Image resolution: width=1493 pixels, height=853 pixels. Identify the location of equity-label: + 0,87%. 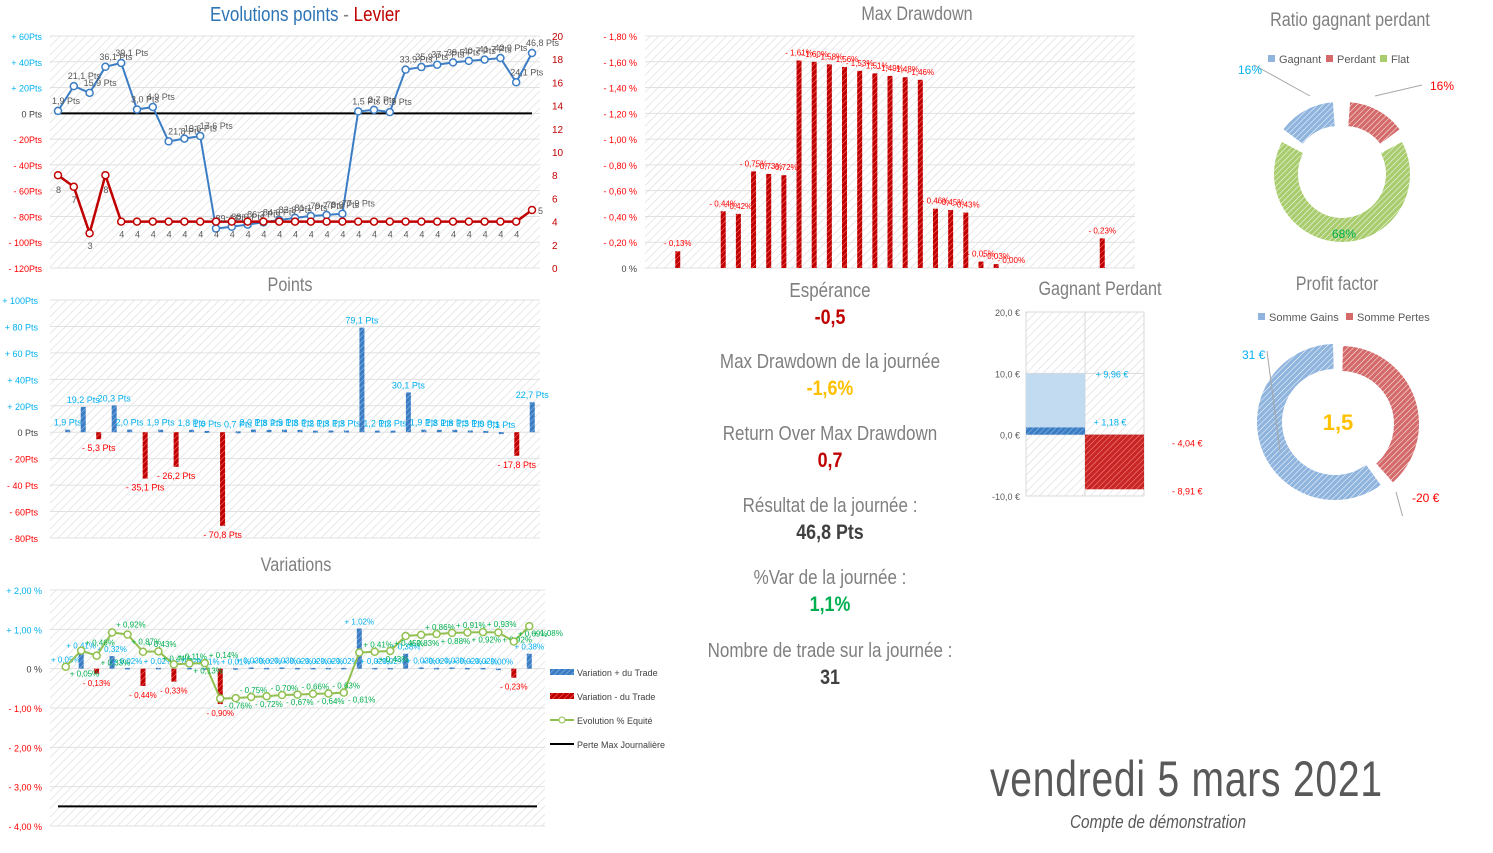
(147, 641).